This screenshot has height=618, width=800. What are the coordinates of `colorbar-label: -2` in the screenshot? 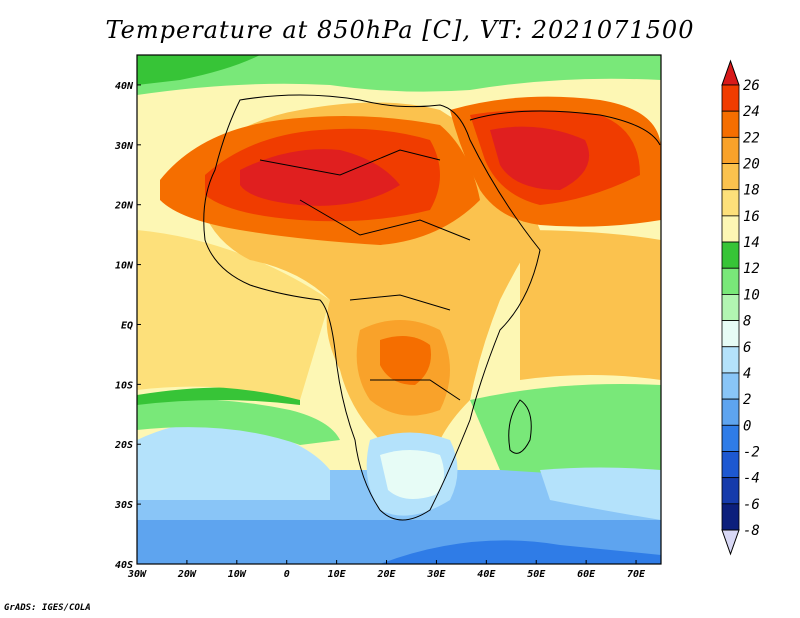 It's located at (751, 452).